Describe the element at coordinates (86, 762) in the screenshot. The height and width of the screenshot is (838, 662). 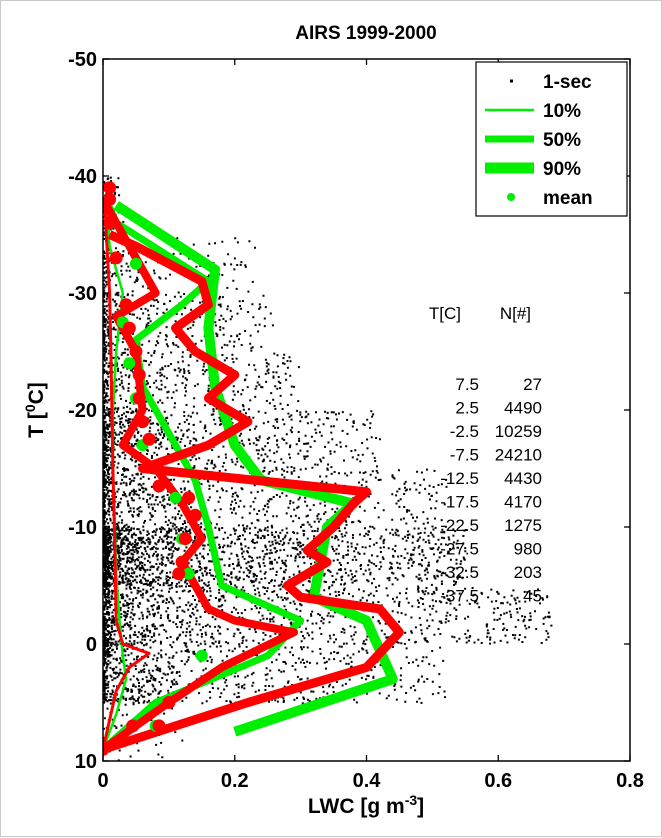
I see `y-tick-label: 10` at that location.